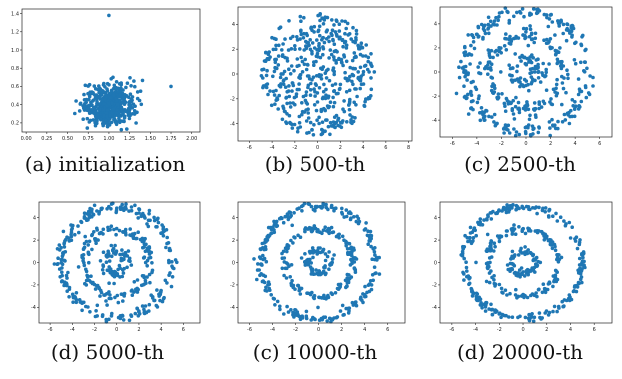 Image resolution: width=622 pixels, height=379 pixels. I want to click on y-tick-label: -2, so click(33, 286).